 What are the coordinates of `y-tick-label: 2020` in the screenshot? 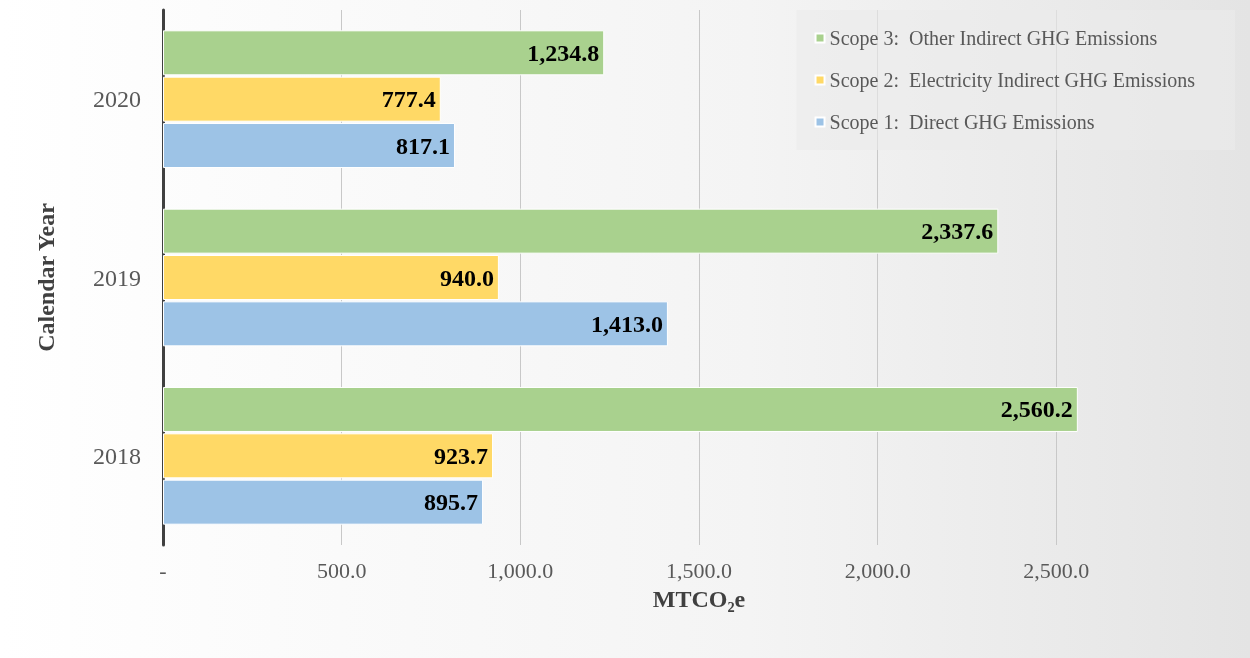 It's located at (117, 99).